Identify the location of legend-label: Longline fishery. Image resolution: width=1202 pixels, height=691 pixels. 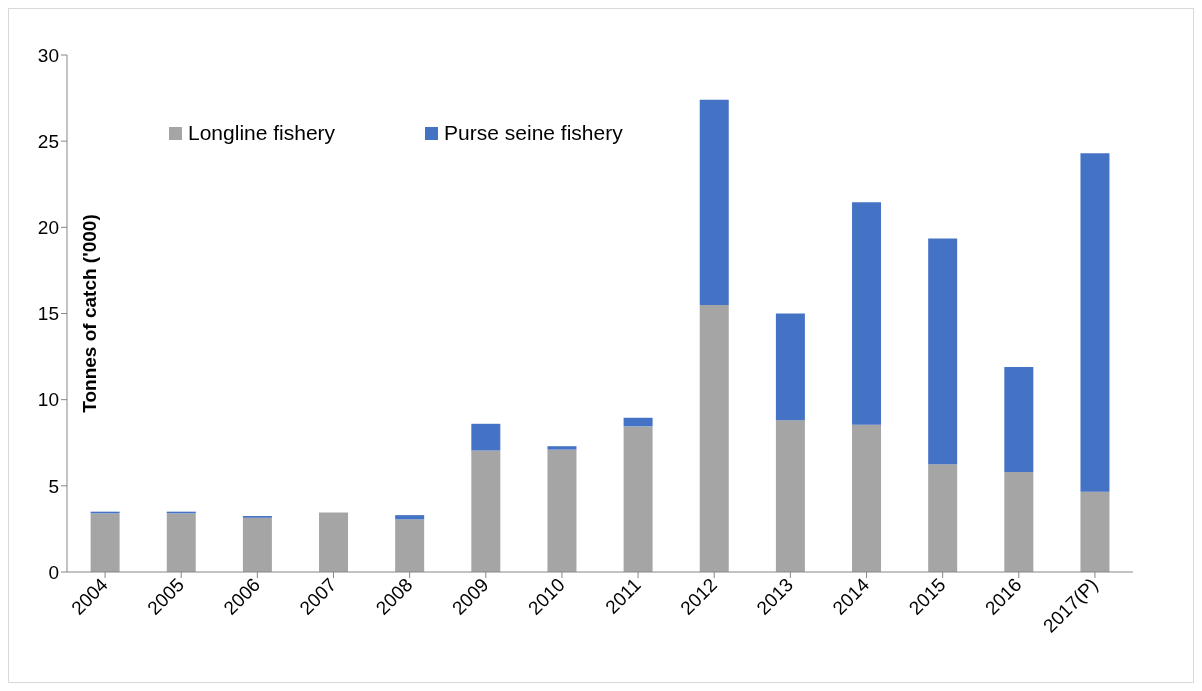
(262, 133).